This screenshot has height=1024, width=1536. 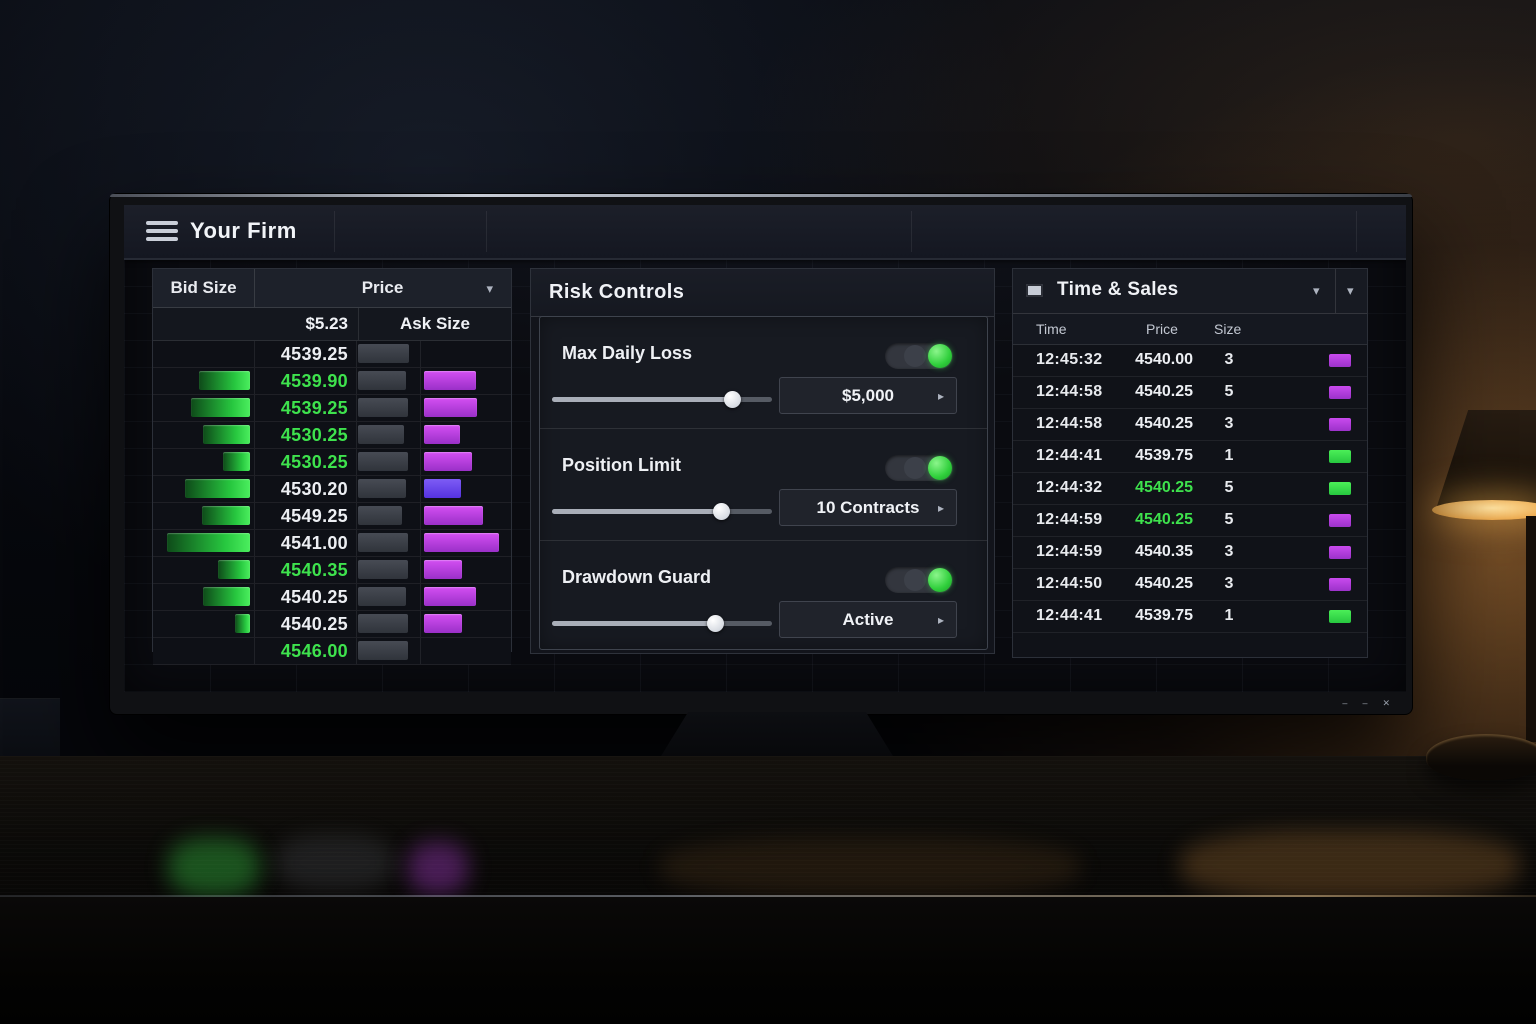 I want to click on risk-section-label: Max Daily Loss, so click(x=627, y=353).